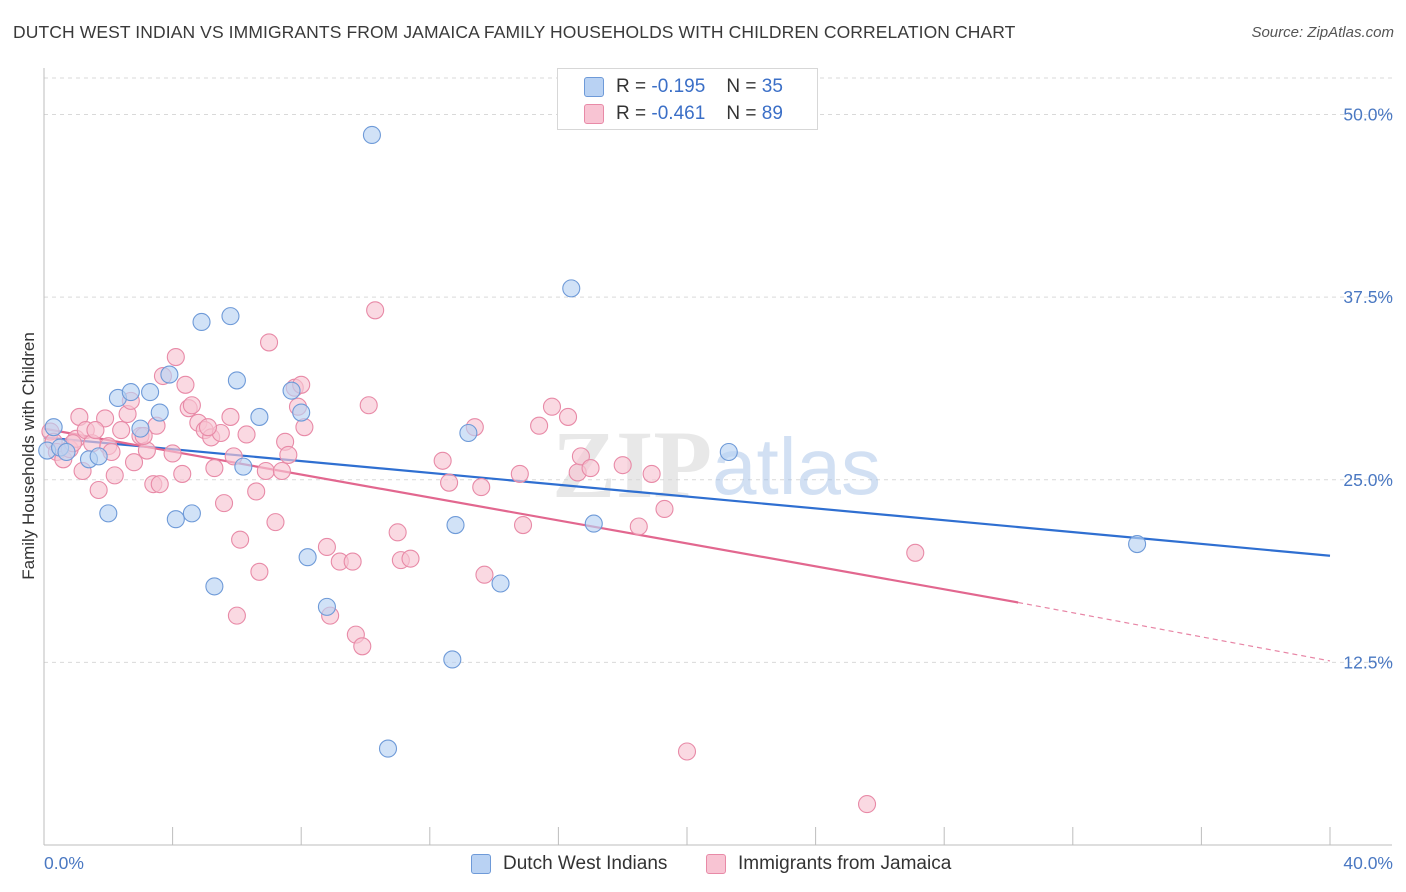  What do you see at coordinates (1368, 115) in the screenshot?
I see `y-tick-label: 50.0%` at bounding box center [1368, 115].